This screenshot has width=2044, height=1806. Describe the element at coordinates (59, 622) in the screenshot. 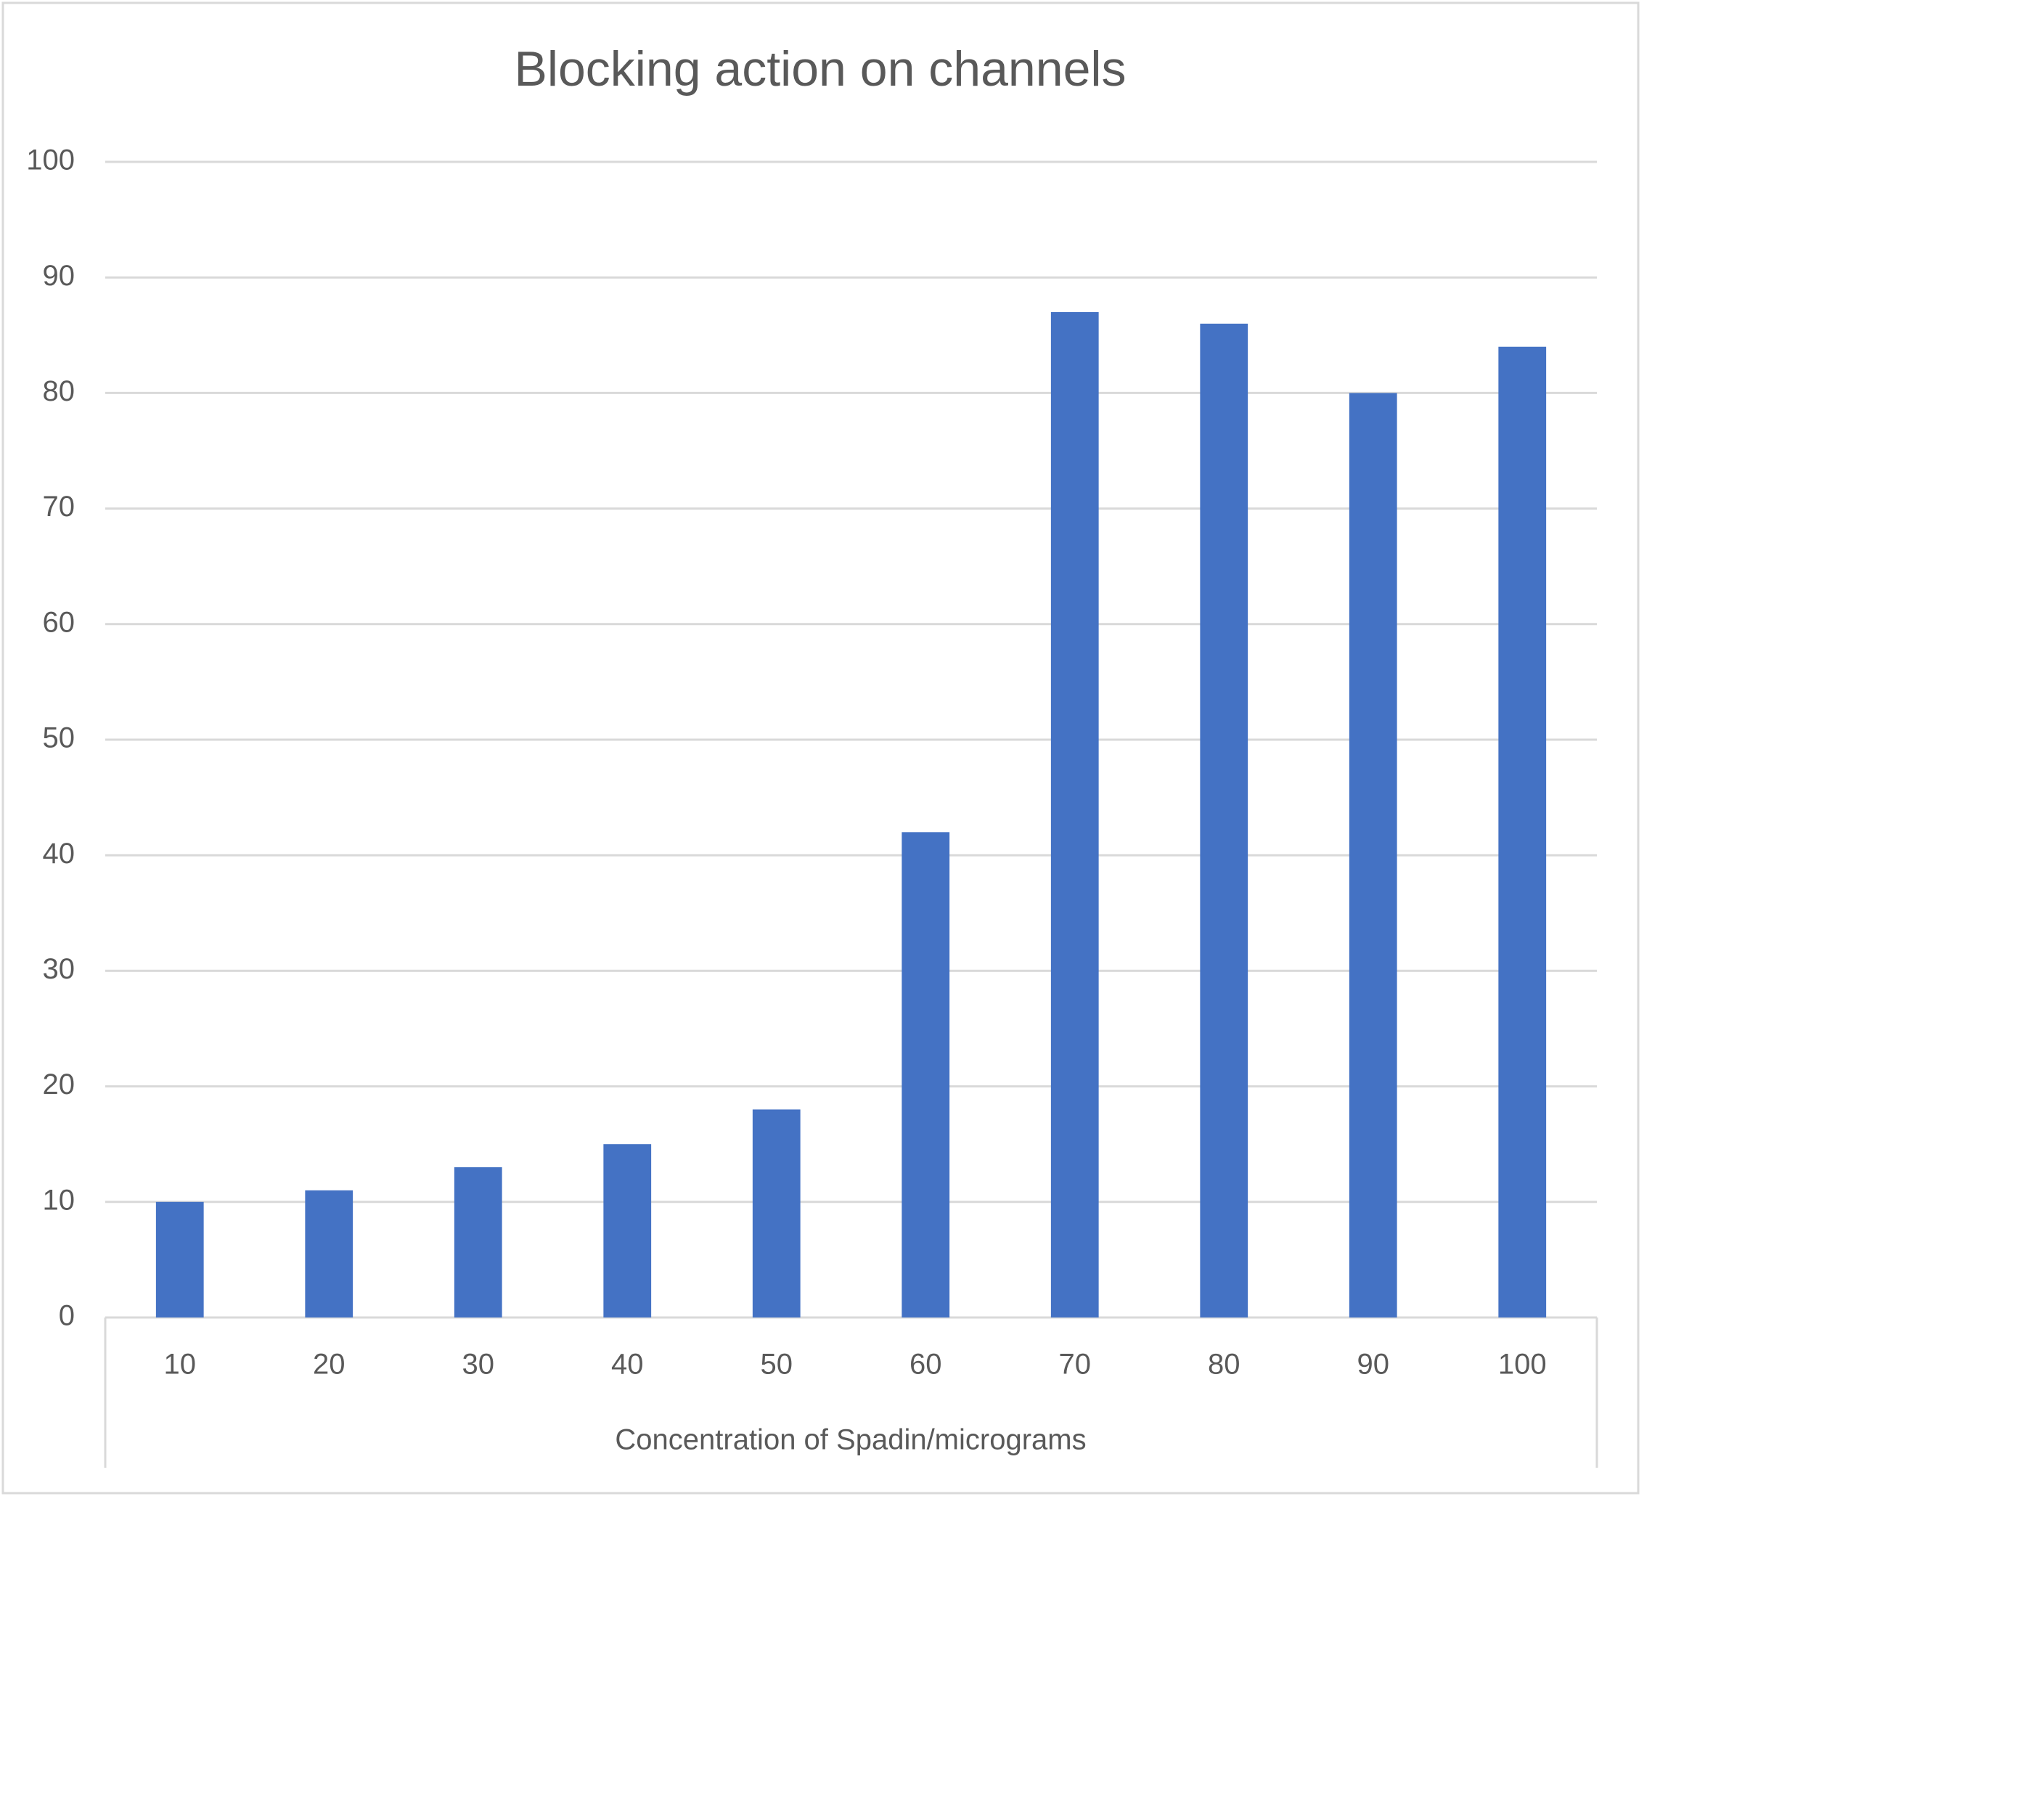

I see `y-tick-label: 60` at that location.